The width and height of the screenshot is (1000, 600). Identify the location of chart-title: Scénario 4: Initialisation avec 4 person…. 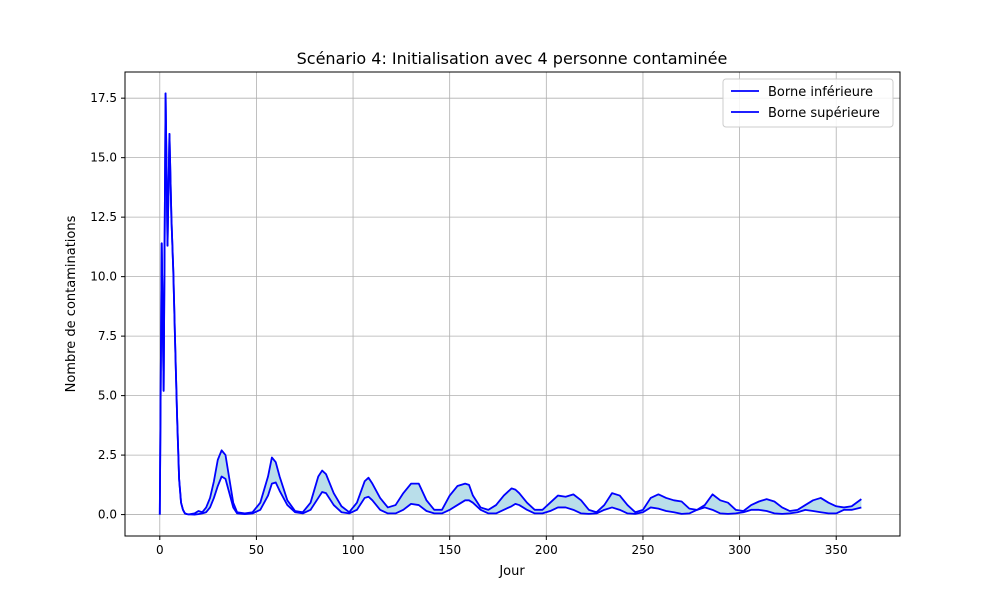
(512, 58).